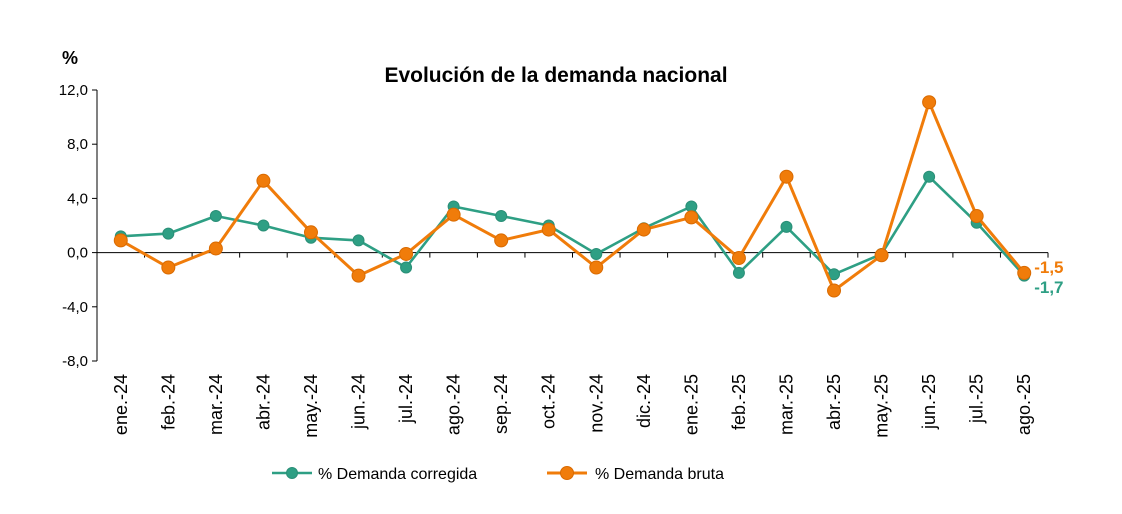 This screenshot has height=514, width=1122. Describe the element at coordinates (168, 402) in the screenshot. I see `x-tick-label: feb.-24` at that location.